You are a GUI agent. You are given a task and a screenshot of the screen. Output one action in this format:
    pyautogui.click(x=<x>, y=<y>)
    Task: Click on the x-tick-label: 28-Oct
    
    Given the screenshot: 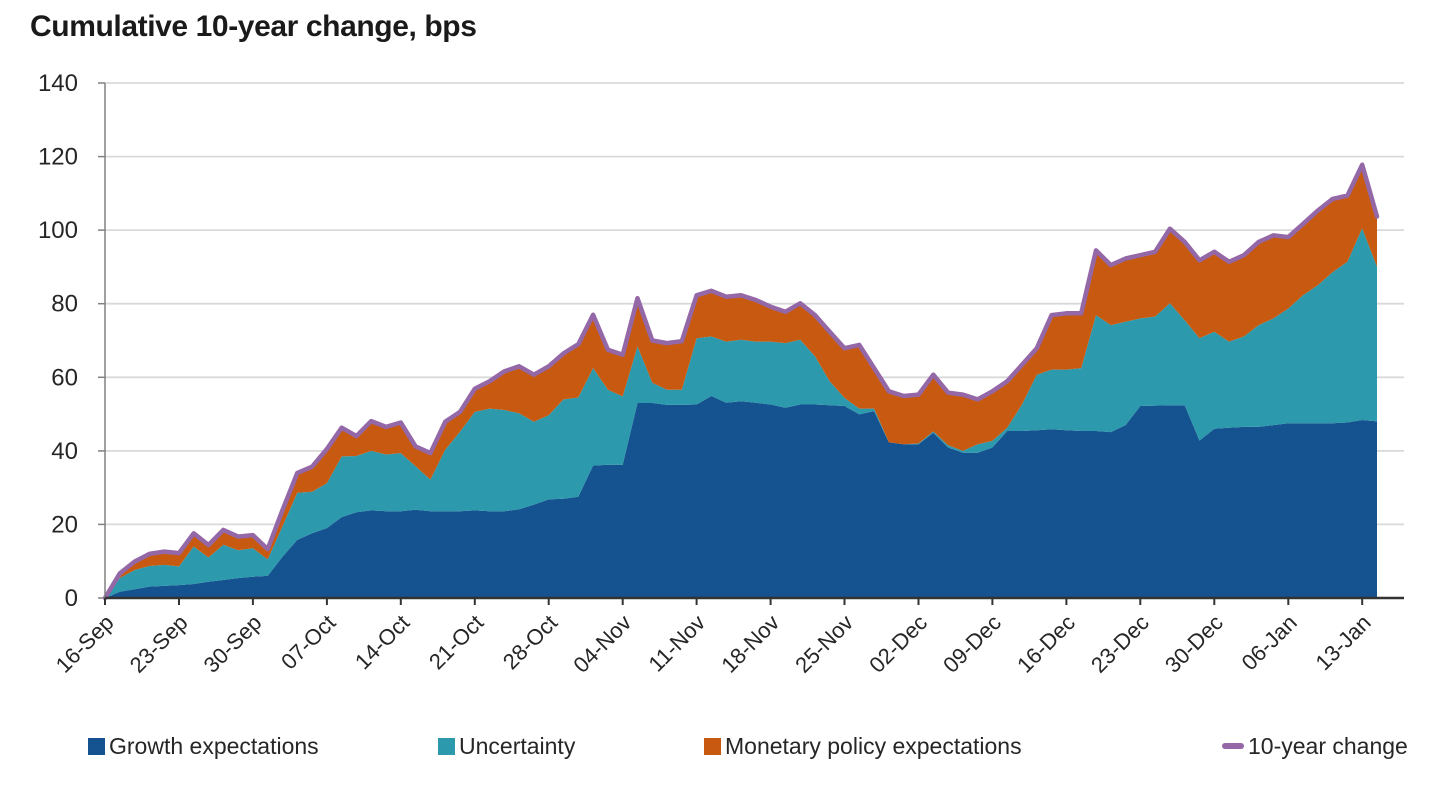 What is the action you would take?
    pyautogui.click(x=530, y=642)
    